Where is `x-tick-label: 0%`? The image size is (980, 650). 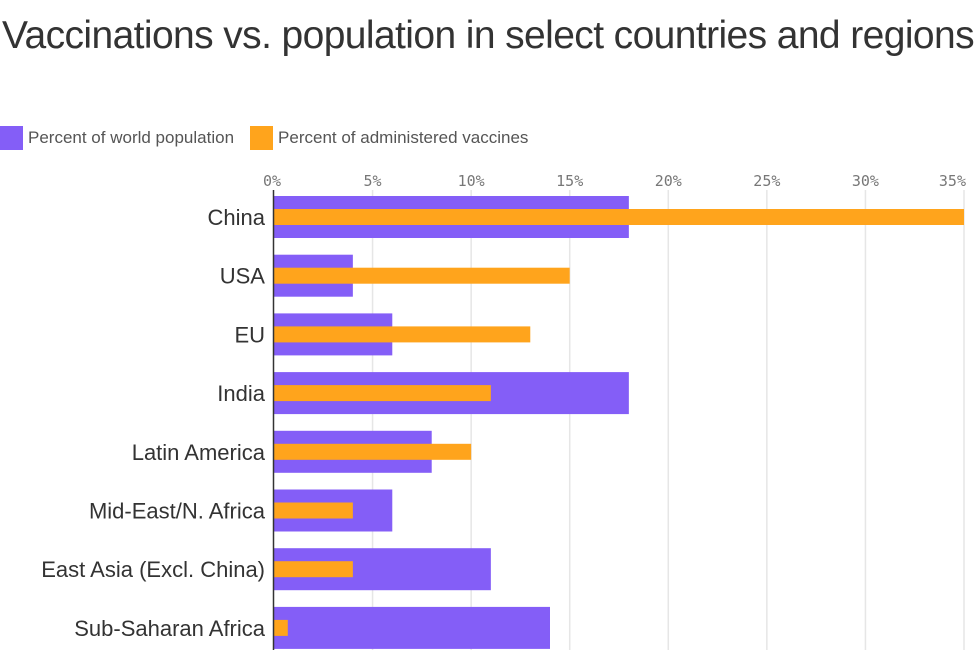 x-tick-label: 0% is located at coordinates (272, 181).